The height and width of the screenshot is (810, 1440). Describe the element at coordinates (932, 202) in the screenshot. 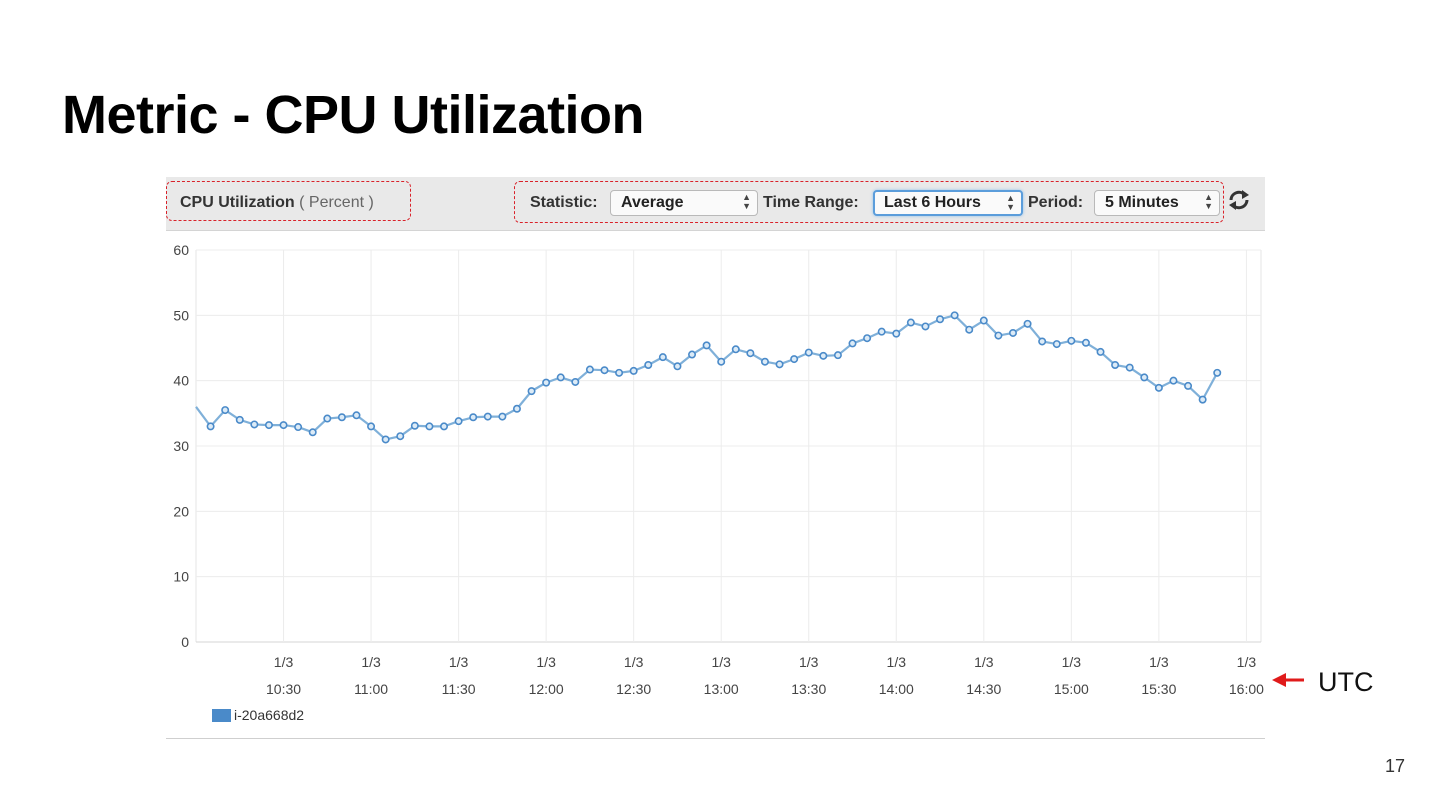

I see `time-range-value: Last 6 Hours` at that location.